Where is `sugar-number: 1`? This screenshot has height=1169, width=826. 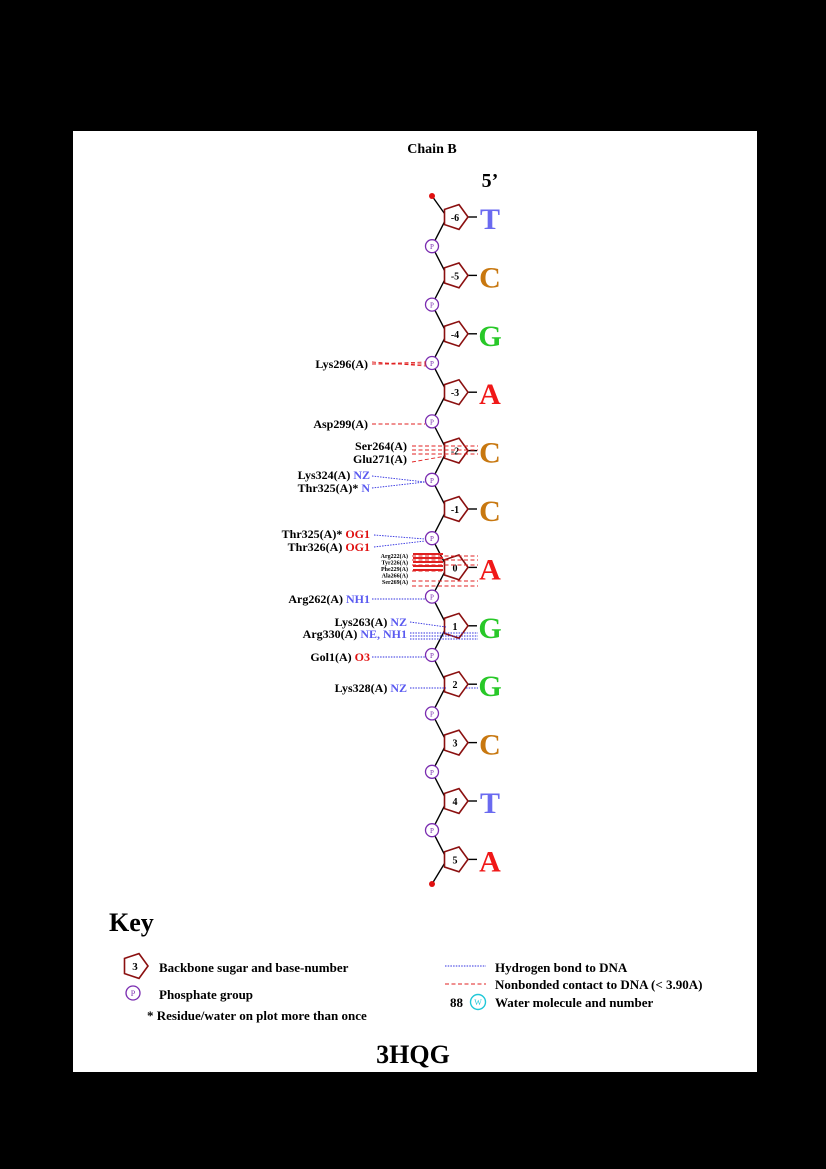 sugar-number: 1 is located at coordinates (455, 627).